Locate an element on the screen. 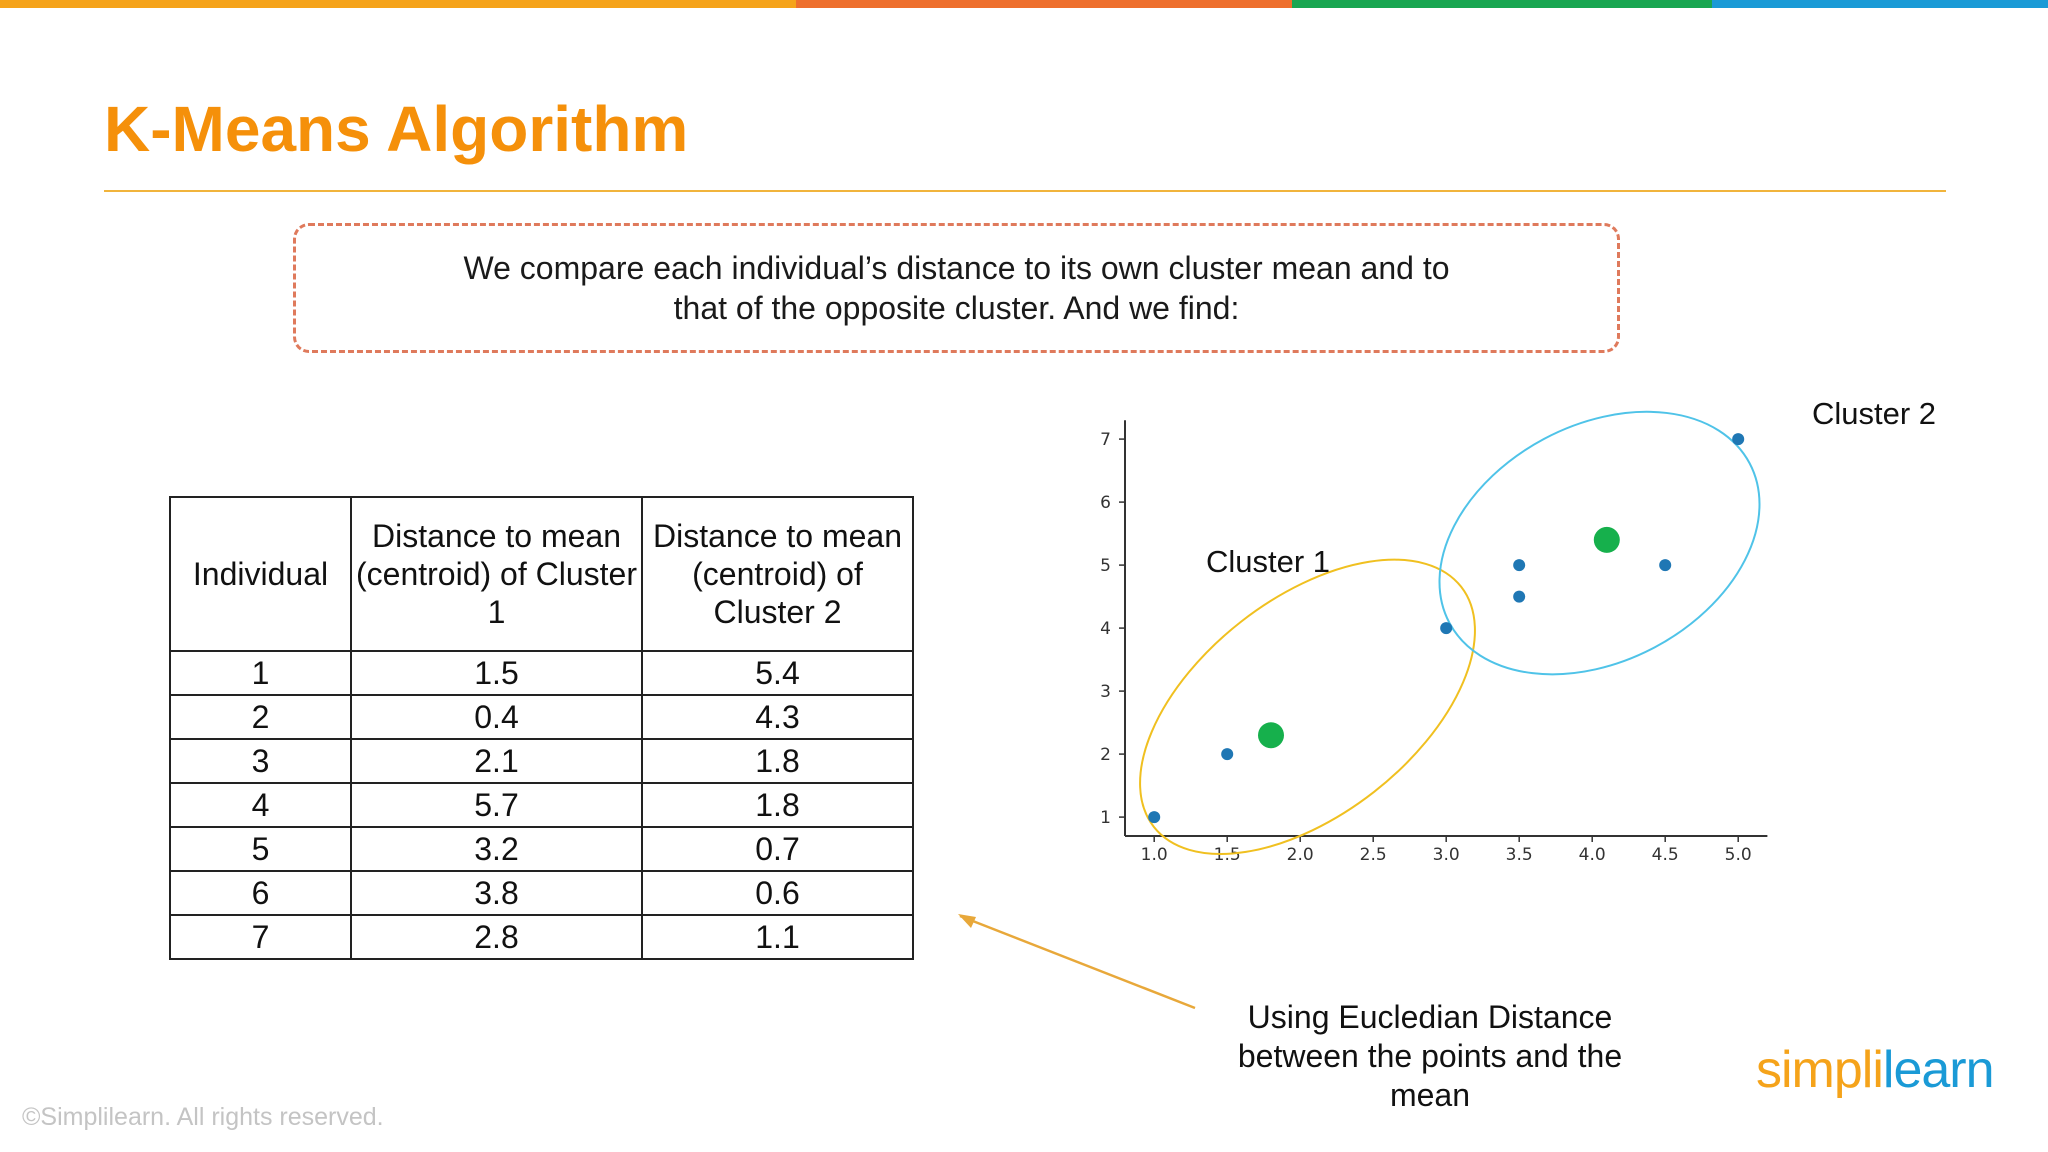 This screenshot has height=1152, width=2048. x-tick-label: 2.5 is located at coordinates (1373, 855).